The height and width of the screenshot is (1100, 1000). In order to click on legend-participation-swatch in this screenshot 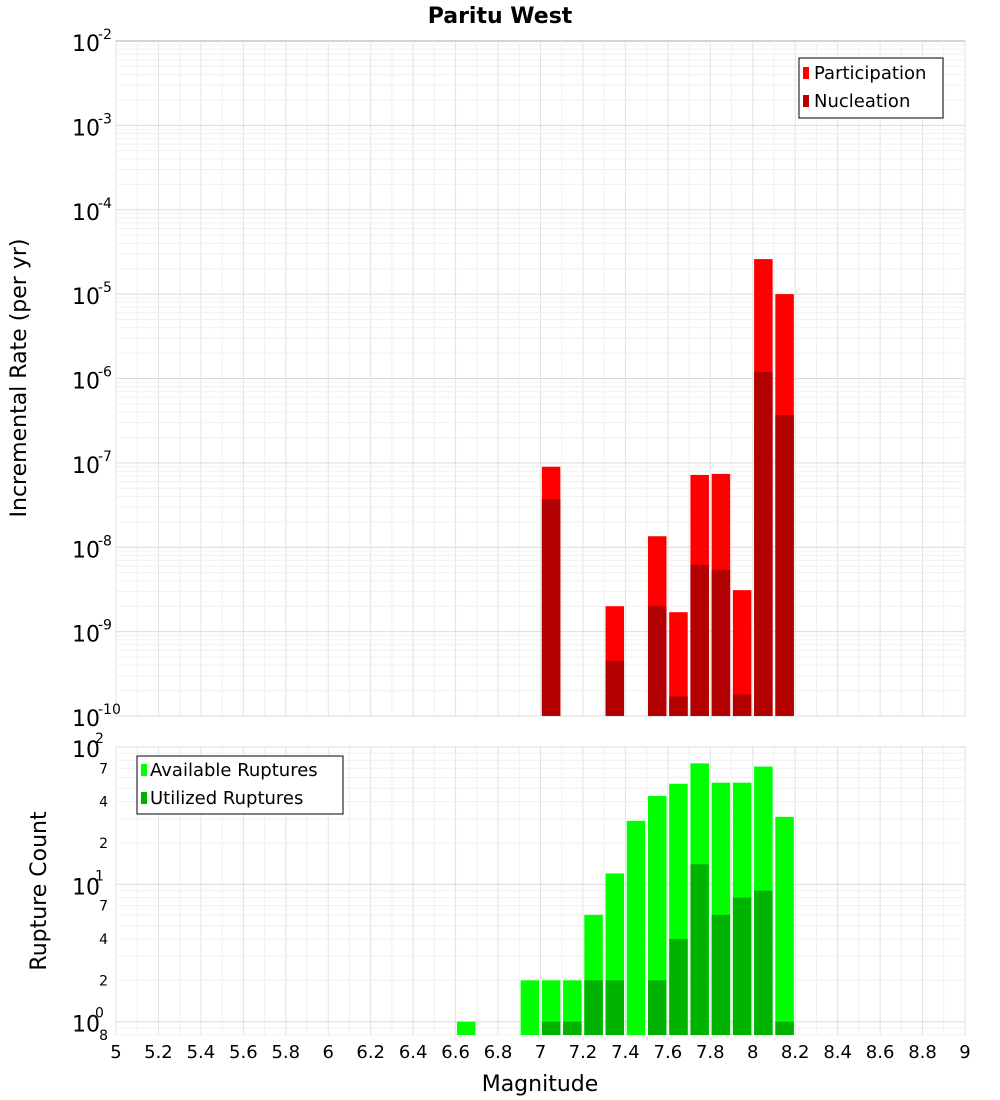, I will do `click(806, 73)`.